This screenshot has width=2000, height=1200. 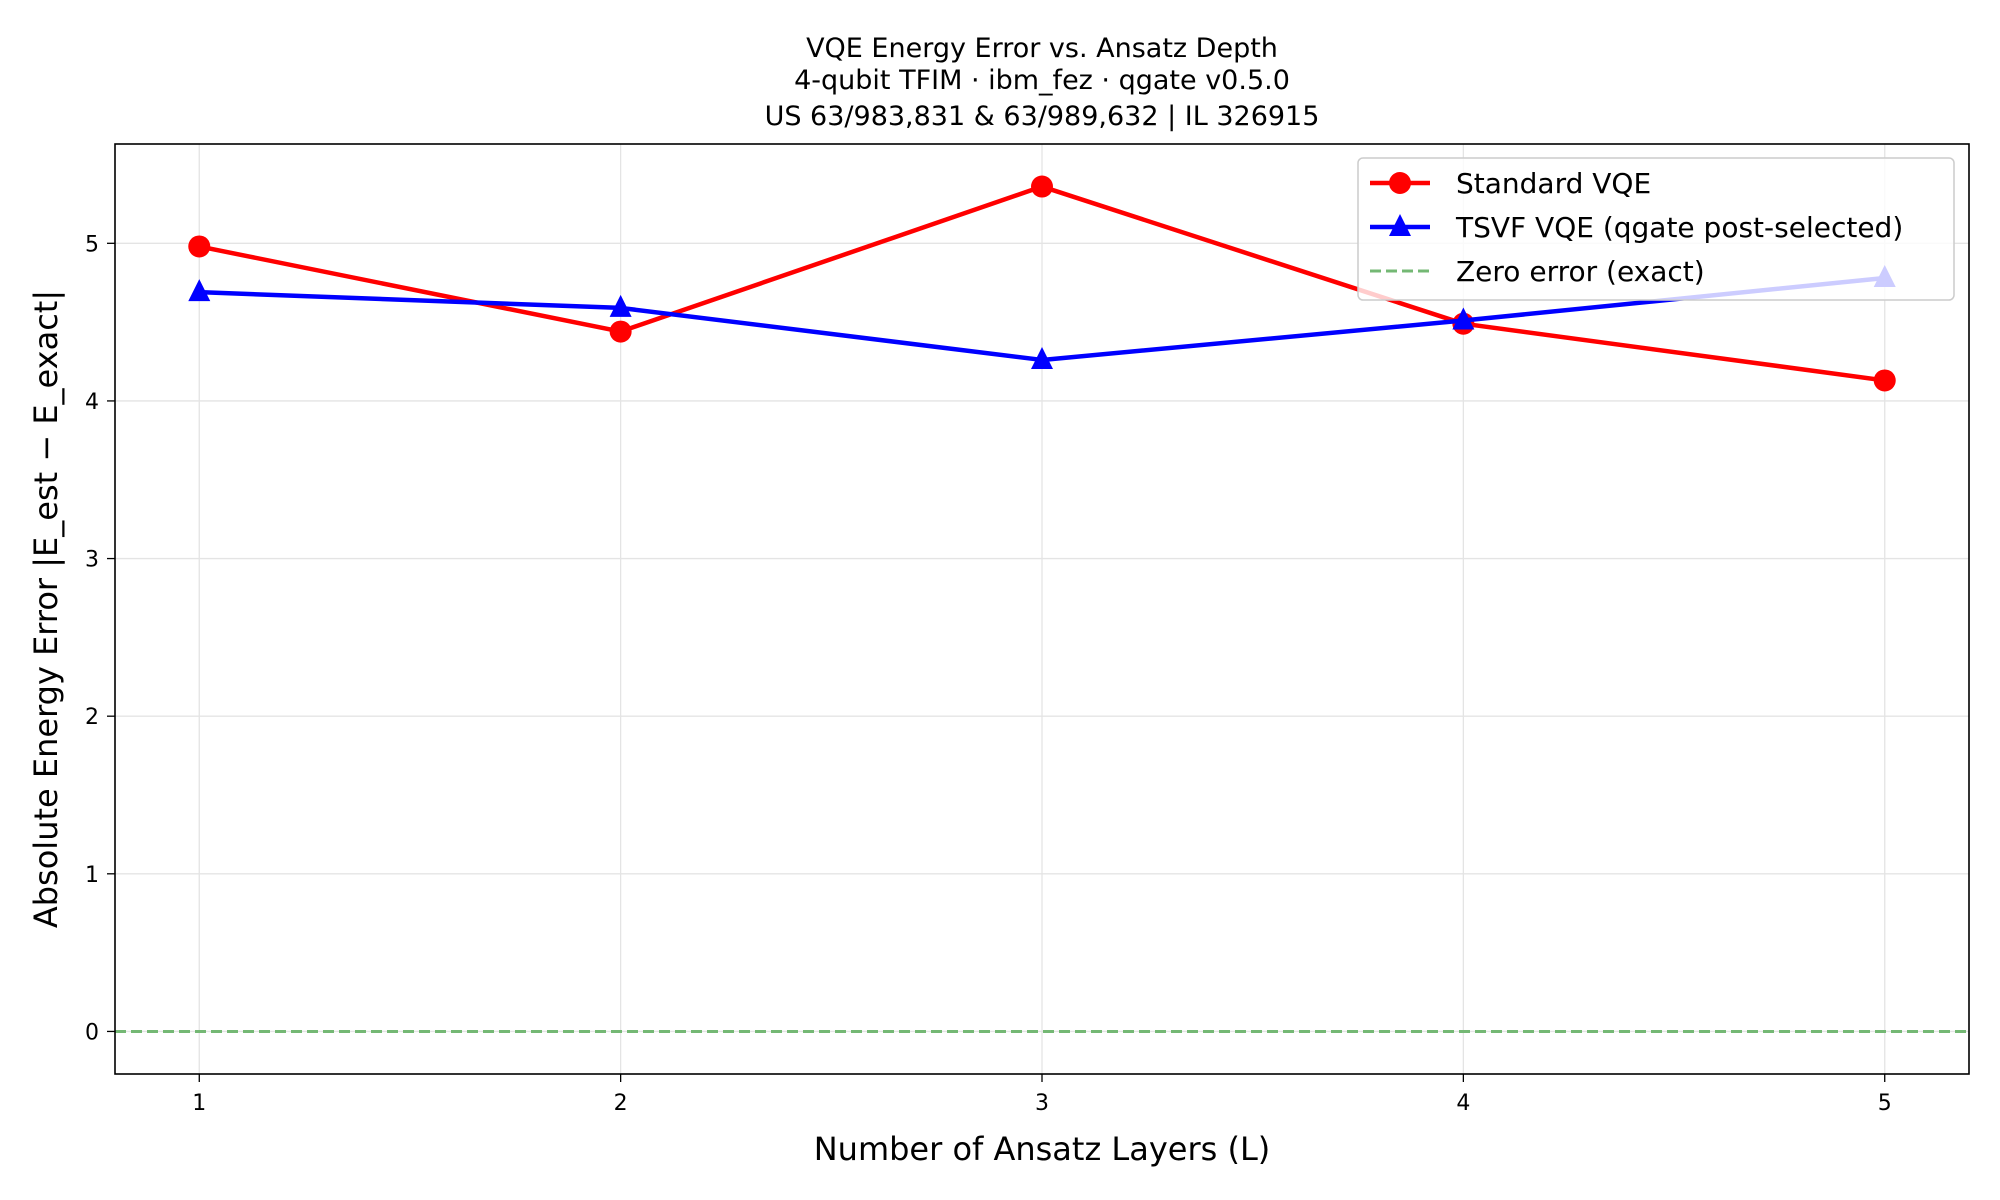 I want to click on triangle-marker-icon, so click(x=1400, y=225).